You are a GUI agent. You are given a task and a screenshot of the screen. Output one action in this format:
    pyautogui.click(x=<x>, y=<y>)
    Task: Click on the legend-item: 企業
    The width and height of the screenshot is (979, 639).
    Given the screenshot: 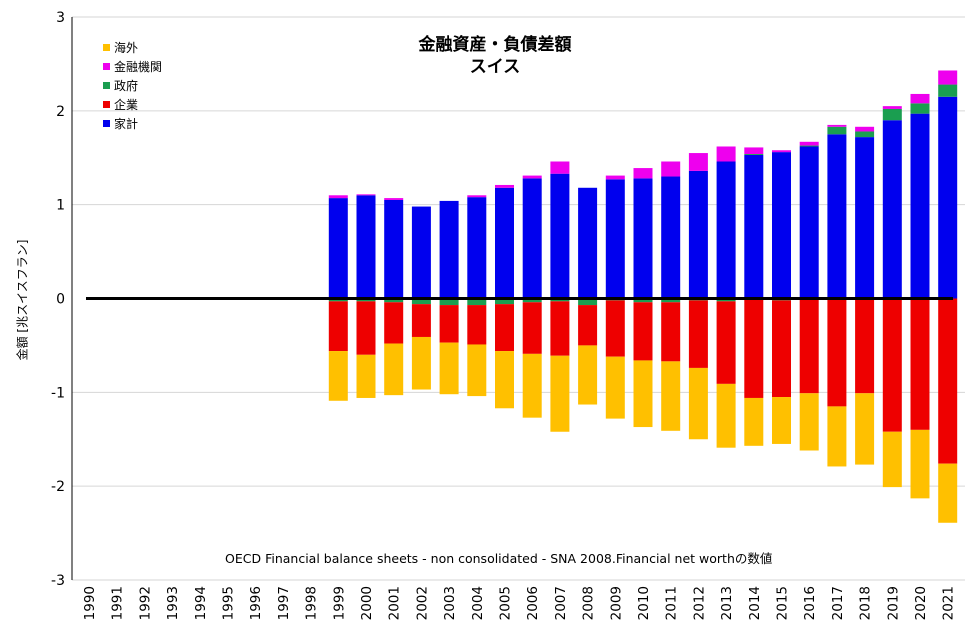 What is the action you would take?
    pyautogui.click(x=132, y=104)
    